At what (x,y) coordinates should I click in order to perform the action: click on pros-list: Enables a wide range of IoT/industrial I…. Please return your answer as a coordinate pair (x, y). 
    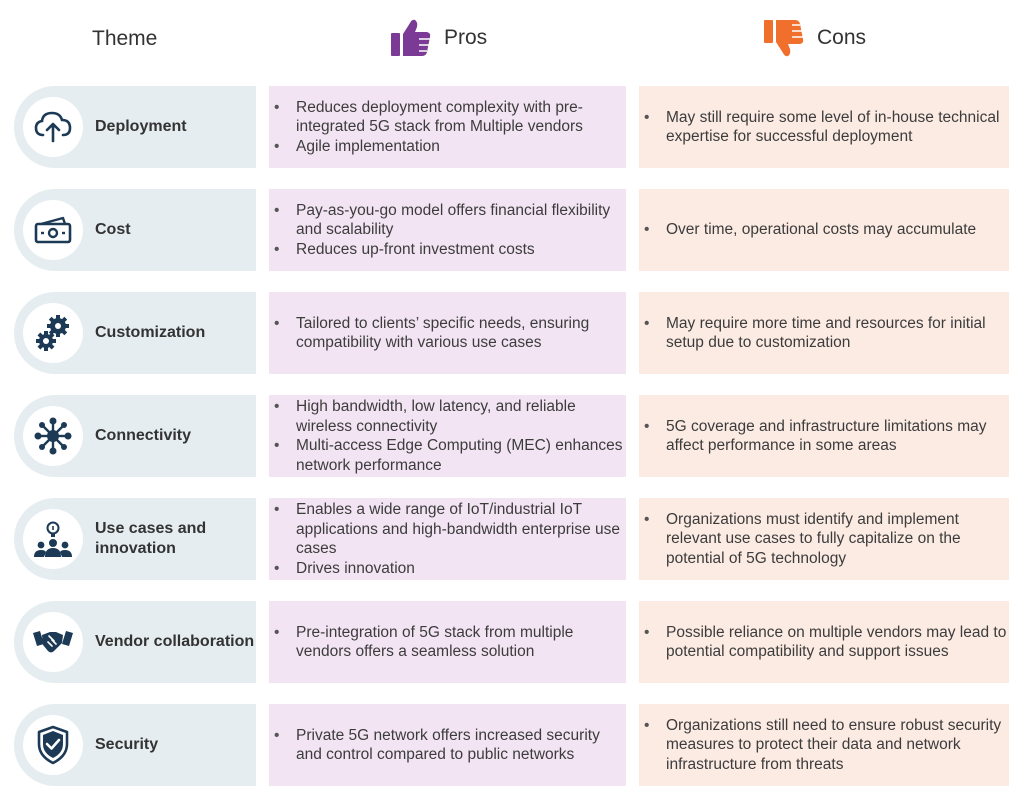
    Looking at the image, I should click on (447, 539).